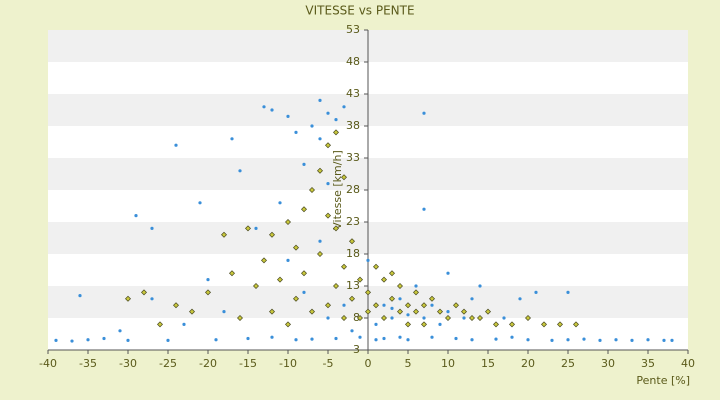 The width and height of the screenshot is (720, 400). I want to click on x-tick-label: -20, so click(208, 363).